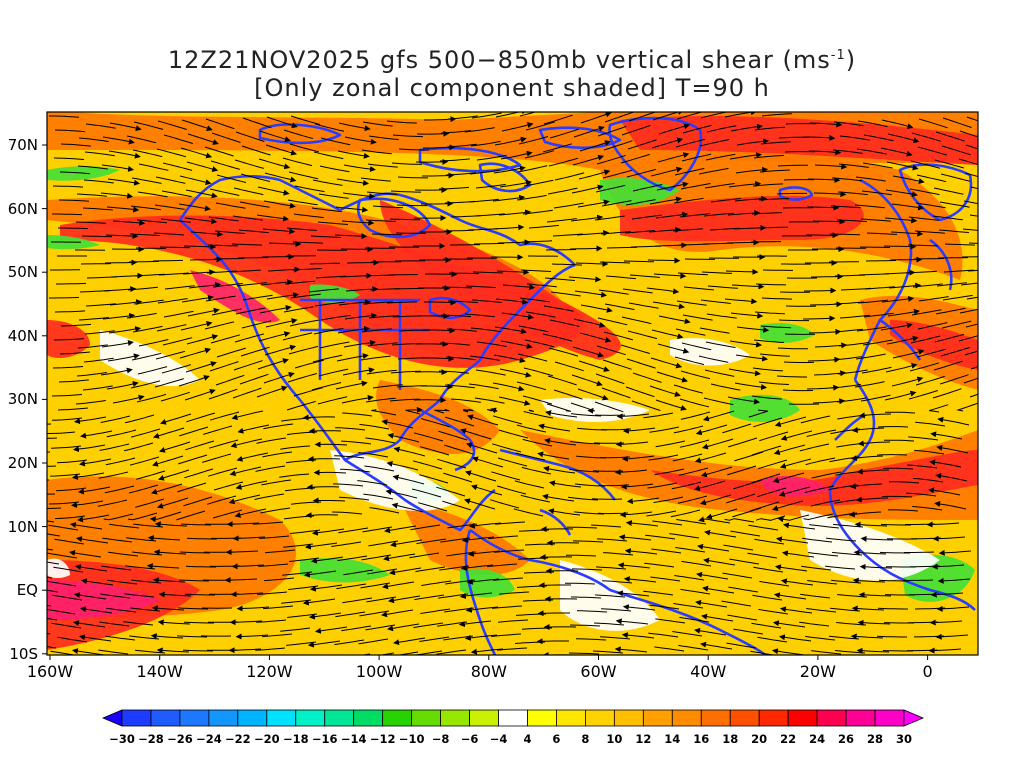  I want to click on shading-red, so click(68, 339).